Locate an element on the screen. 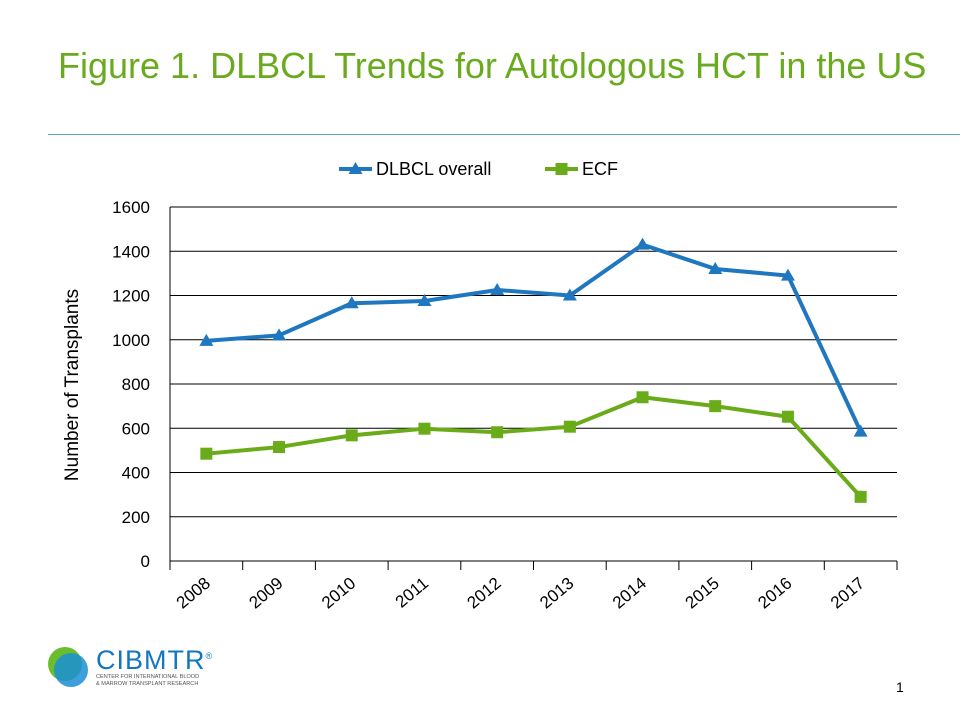 This screenshot has height=720, width=960. legend-label: DLBCL overall is located at coordinates (433, 169).